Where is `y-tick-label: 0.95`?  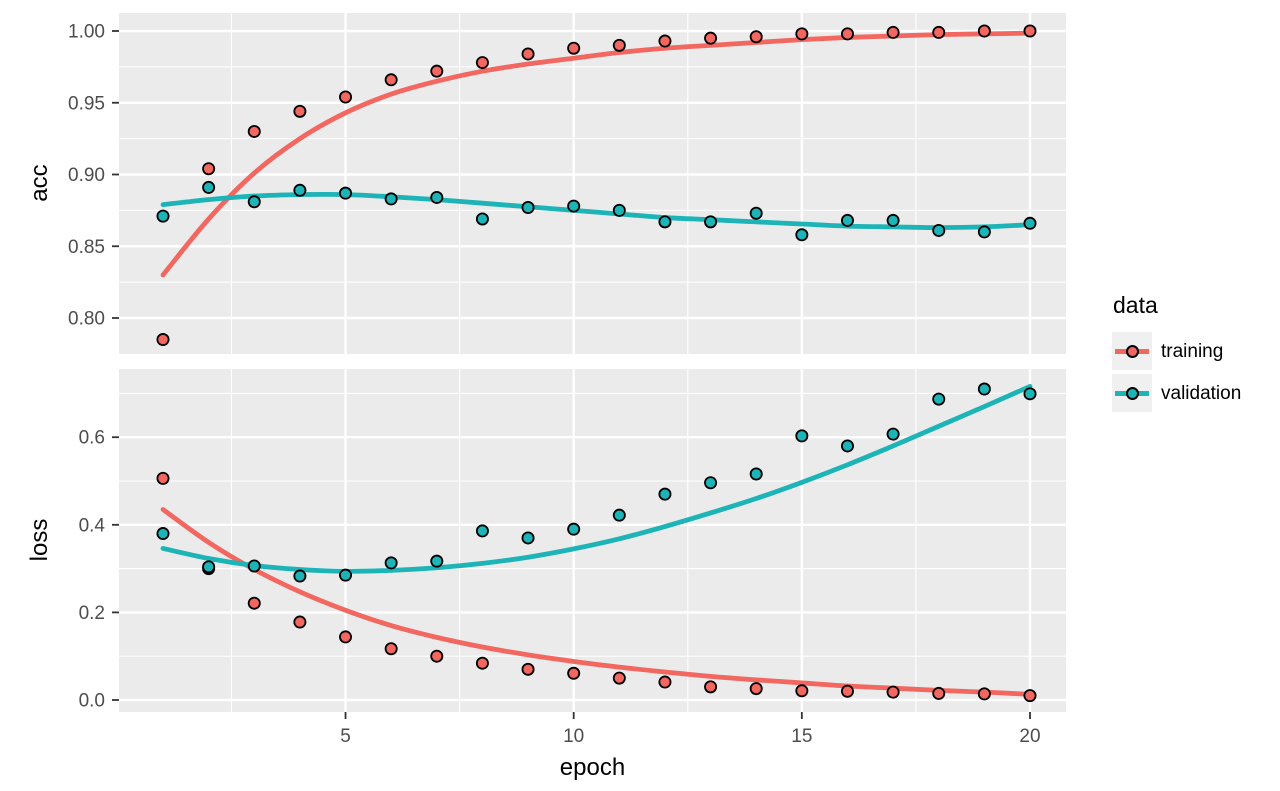
y-tick-label: 0.95 is located at coordinates (86, 103).